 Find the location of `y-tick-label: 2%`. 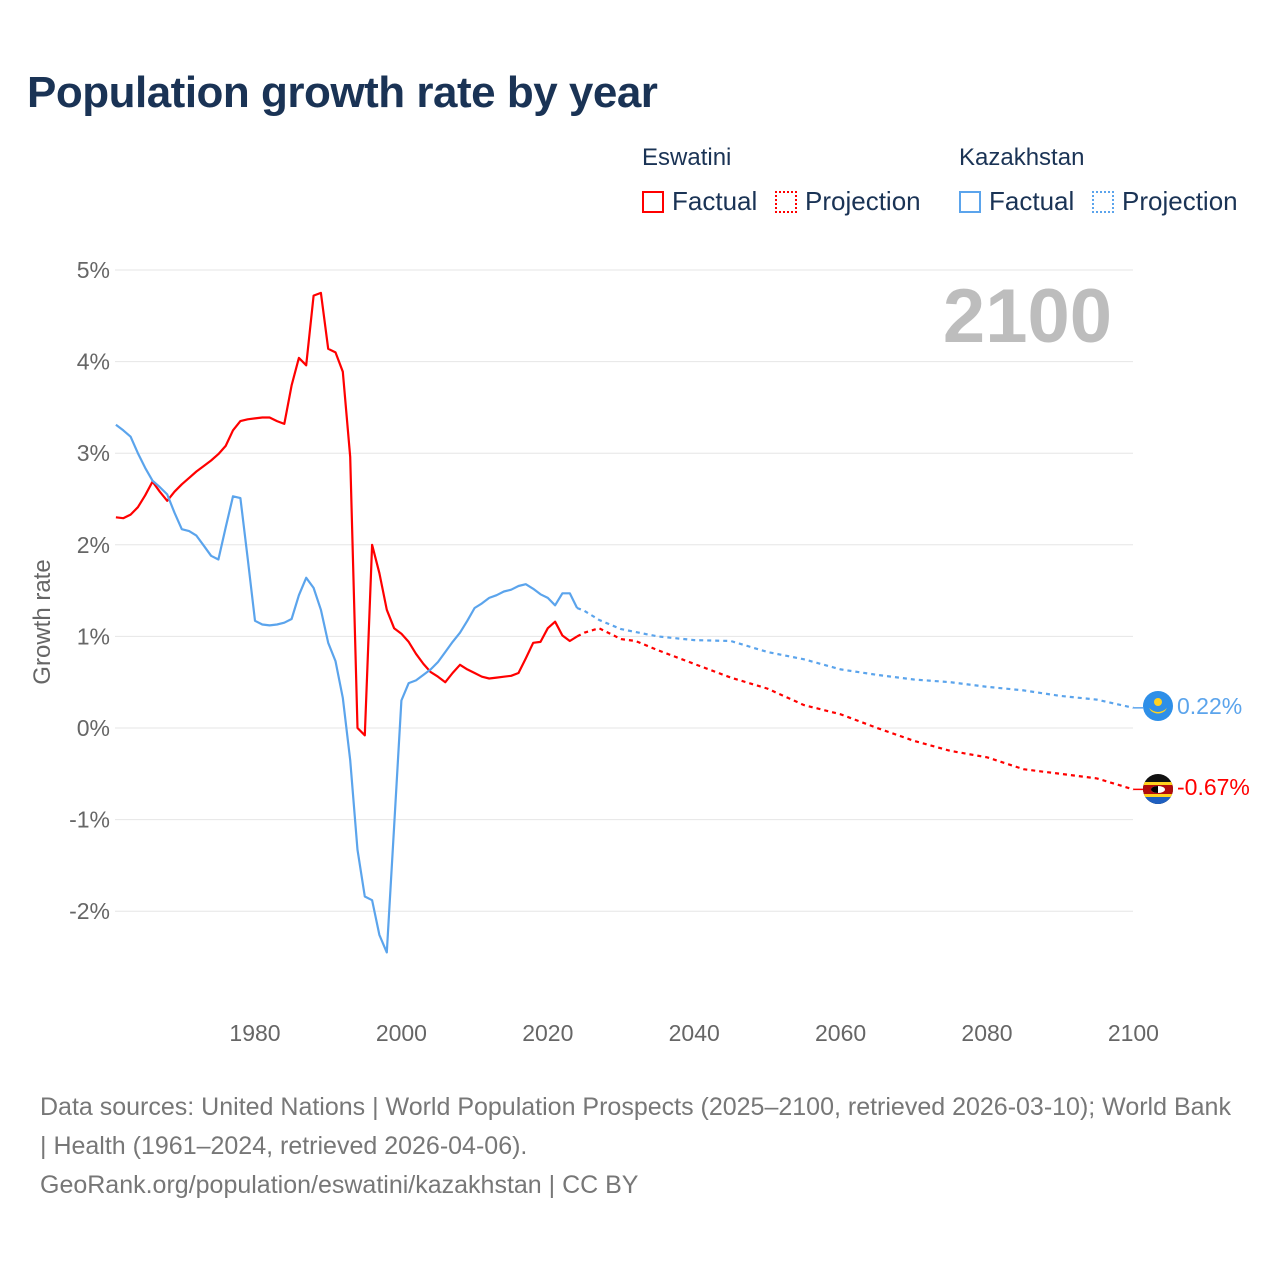

y-tick-label: 2% is located at coordinates (93, 545).